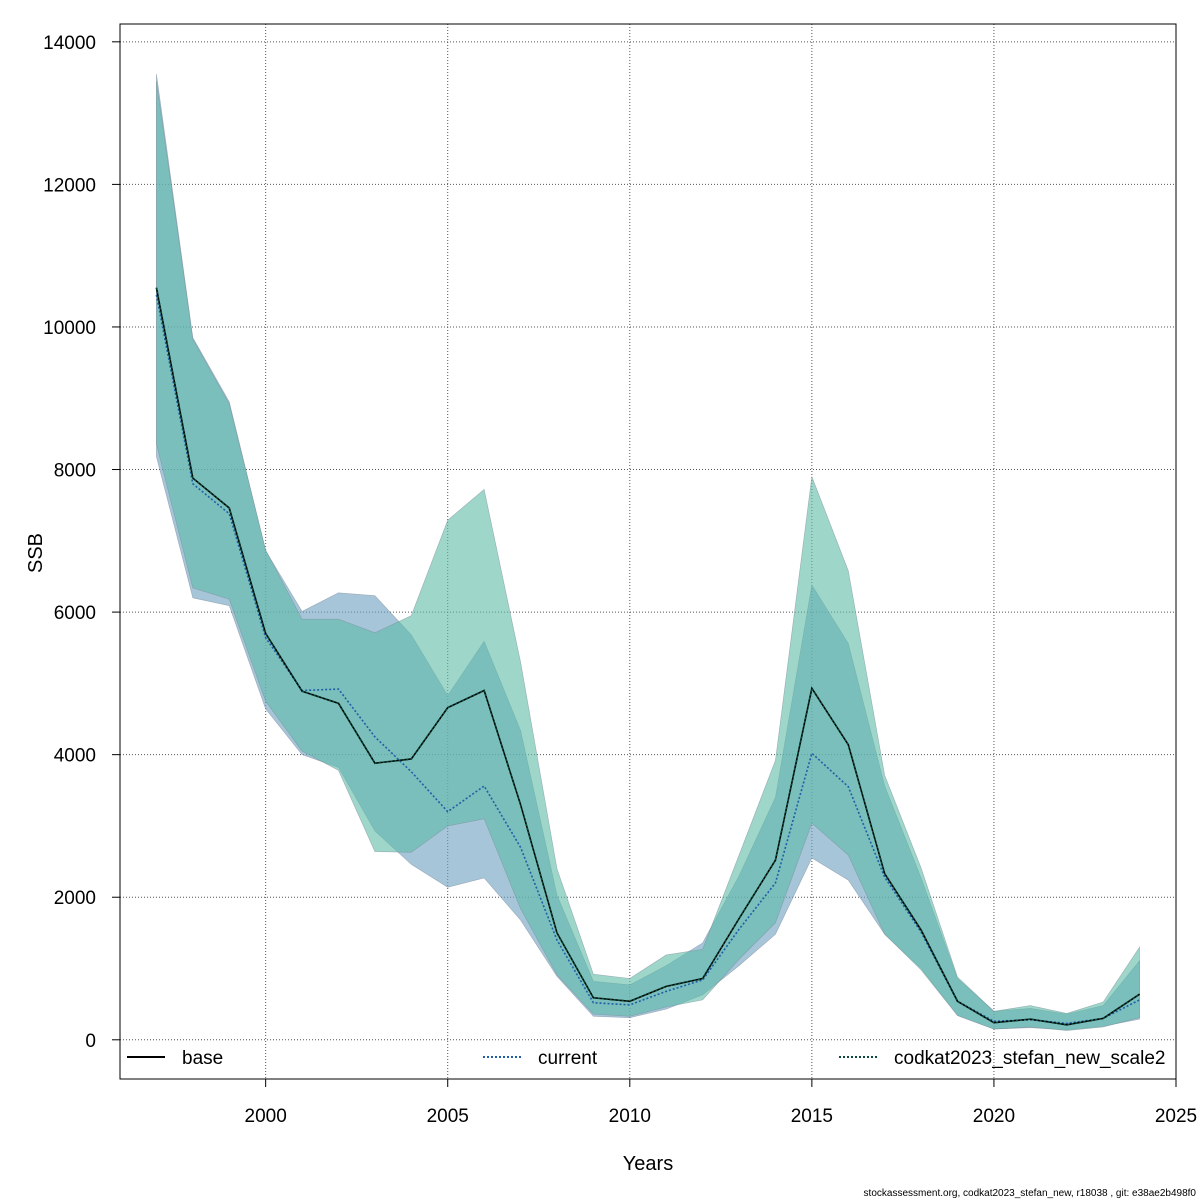 This screenshot has width=1200, height=1200. What do you see at coordinates (90, 1041) in the screenshot?
I see `y-tick-label: 0` at bounding box center [90, 1041].